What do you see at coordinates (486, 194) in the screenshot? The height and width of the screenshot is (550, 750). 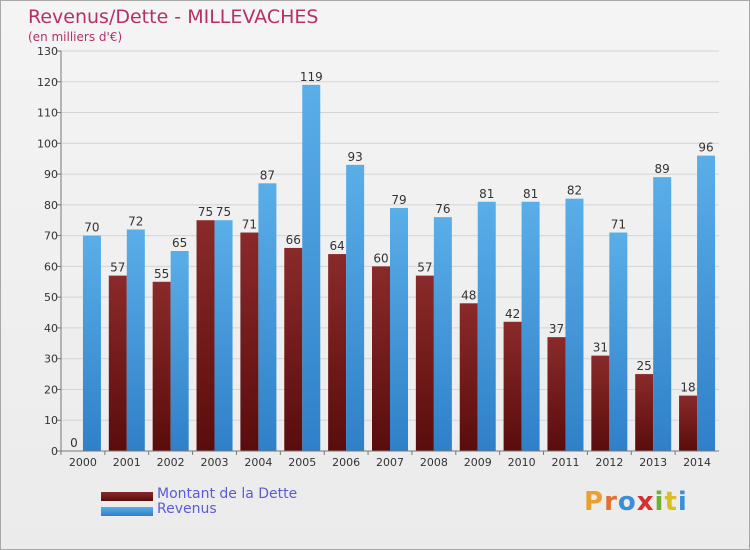 I see `data-label-revenue-2009: 81` at bounding box center [486, 194].